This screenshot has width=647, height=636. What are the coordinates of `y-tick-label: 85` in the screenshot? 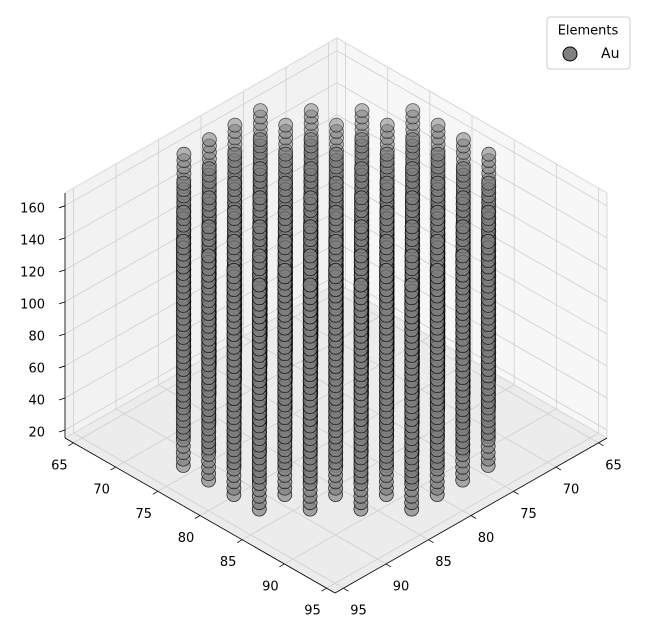 It's located at (228, 562).